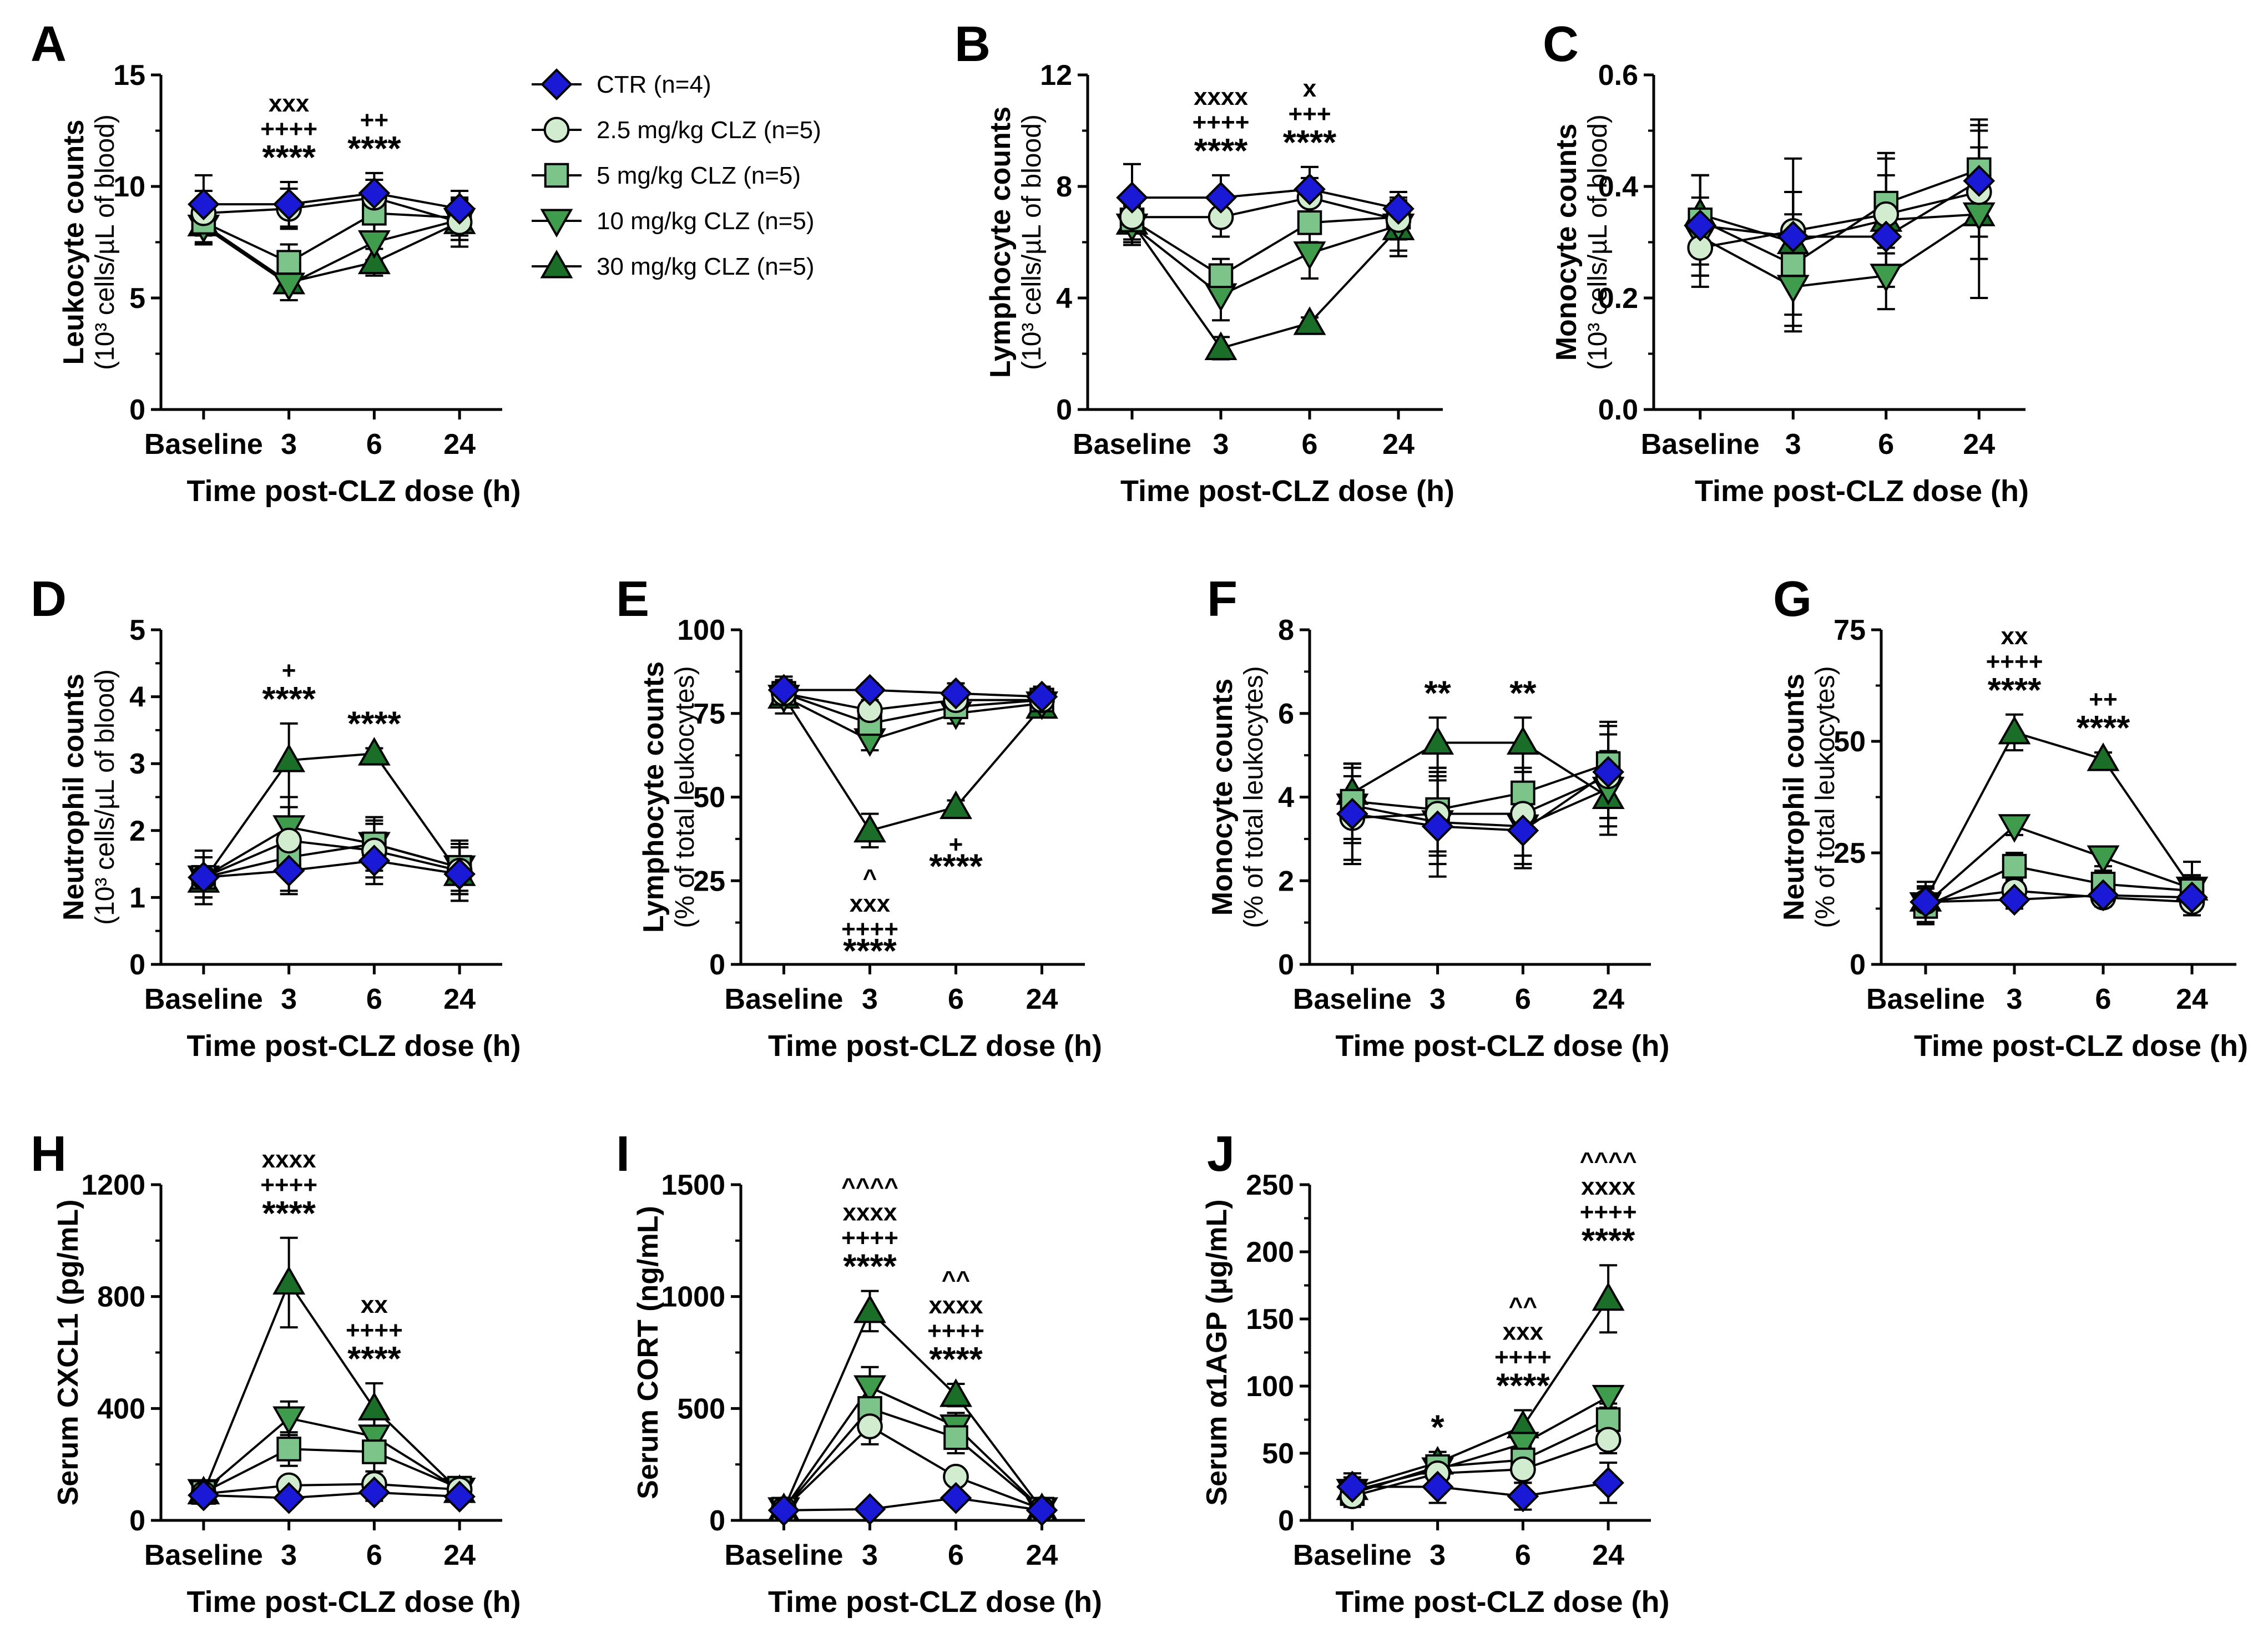  Describe the element at coordinates (1222, 599) in the screenshot. I see `panel-letter: F` at that location.